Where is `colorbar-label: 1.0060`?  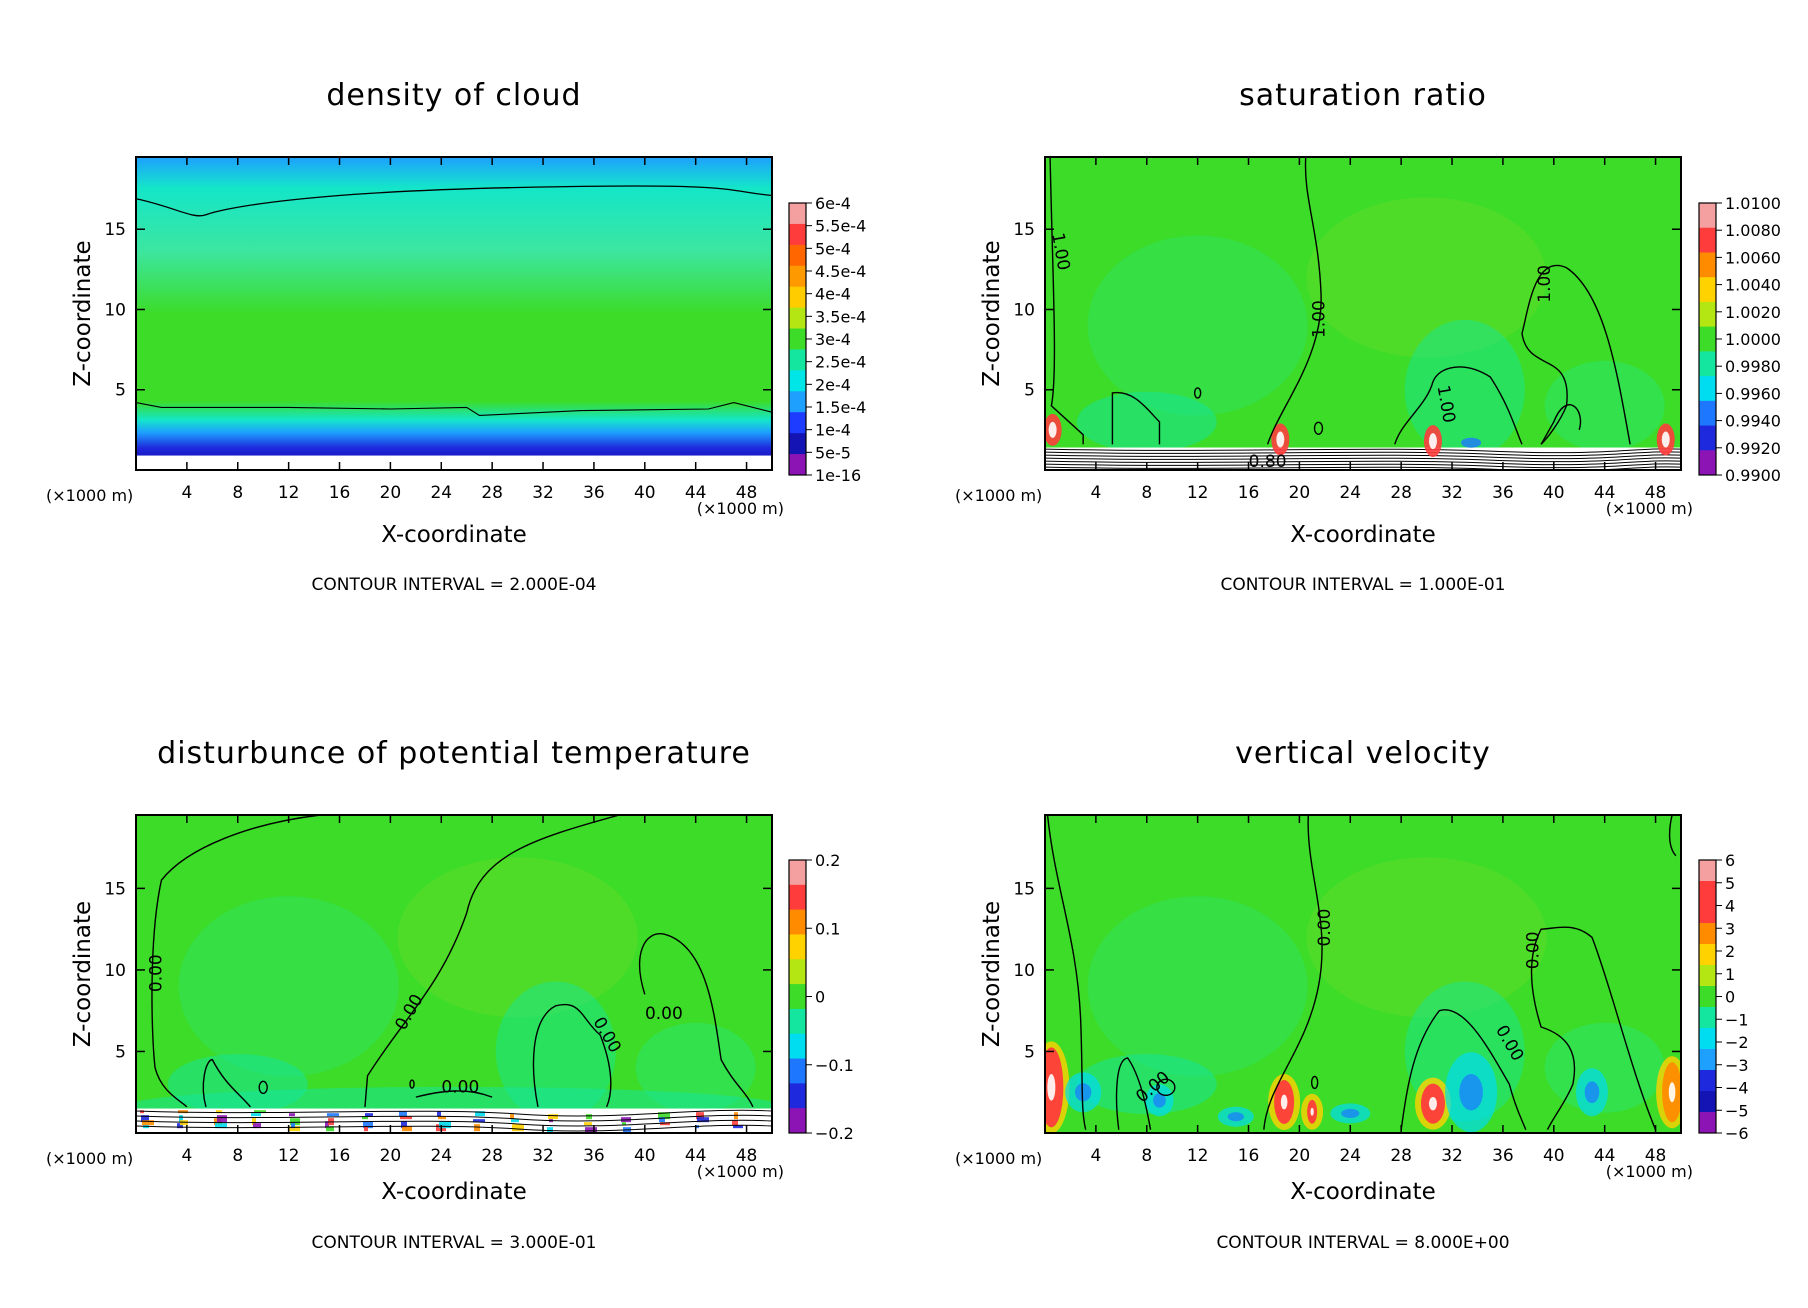
colorbar-label: 1.0060 is located at coordinates (1753, 257).